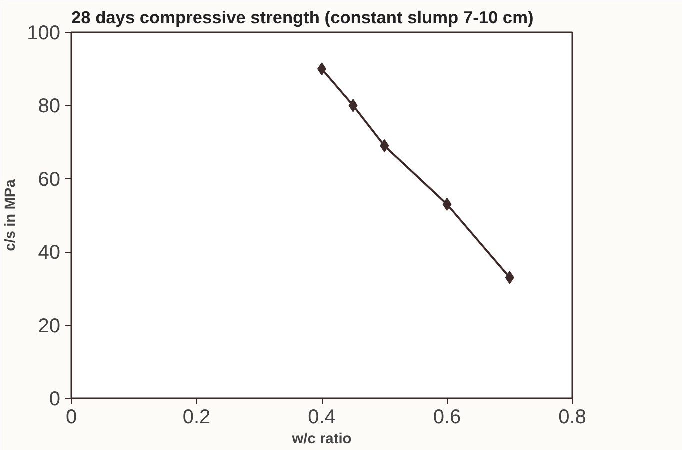 The height and width of the screenshot is (450, 682). I want to click on x-tick-label: 0.8, so click(572, 417).